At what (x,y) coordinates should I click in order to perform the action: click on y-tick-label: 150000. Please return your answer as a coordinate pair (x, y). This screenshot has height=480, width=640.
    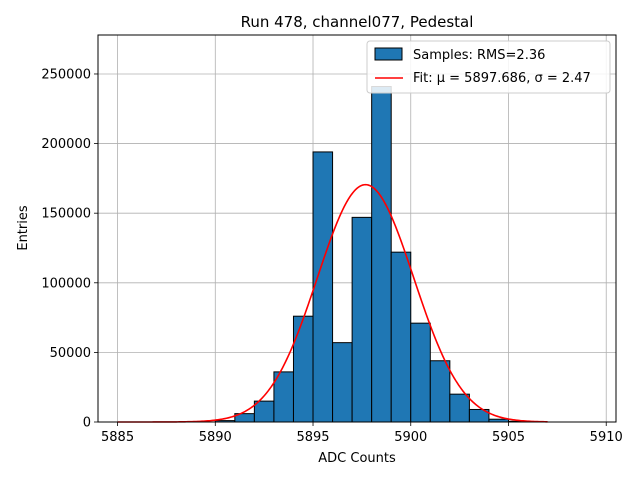
    Looking at the image, I should click on (66, 214).